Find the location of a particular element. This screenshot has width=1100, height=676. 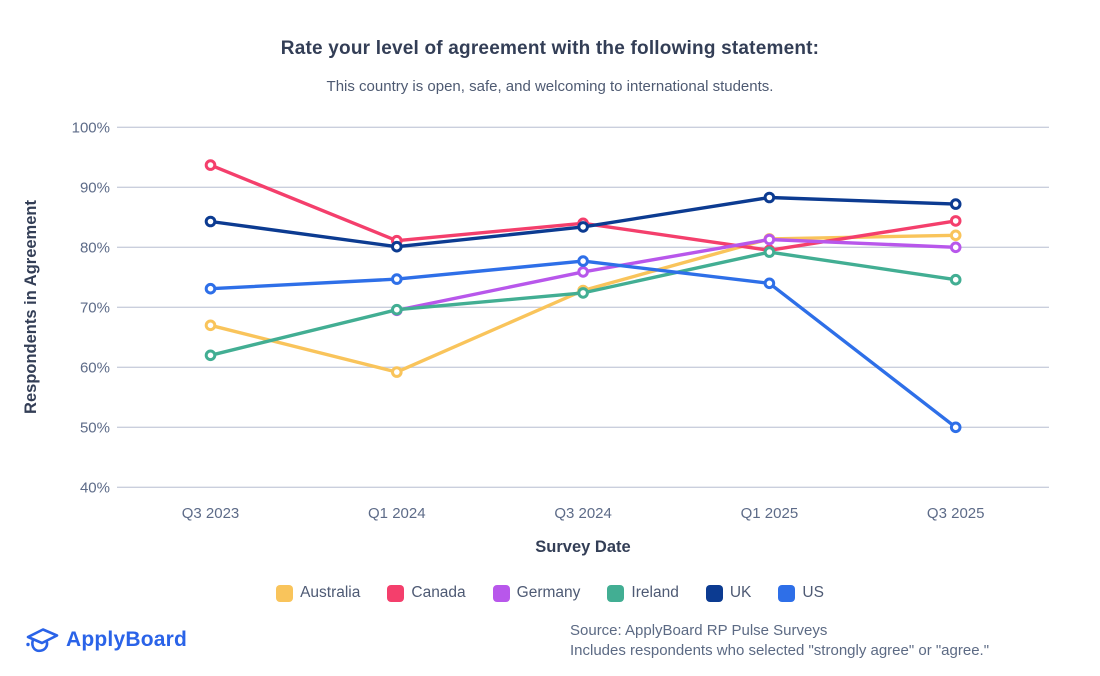

point-australia-q1-2024 is located at coordinates (397, 372).